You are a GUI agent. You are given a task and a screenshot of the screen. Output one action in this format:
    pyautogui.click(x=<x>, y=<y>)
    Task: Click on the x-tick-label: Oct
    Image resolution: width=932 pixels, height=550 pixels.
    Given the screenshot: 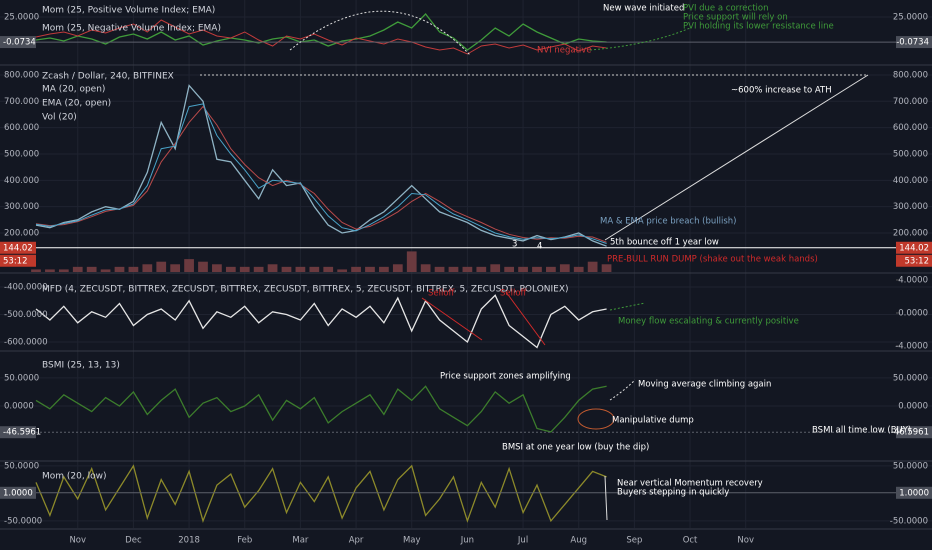 What is the action you would take?
    pyautogui.click(x=690, y=541)
    